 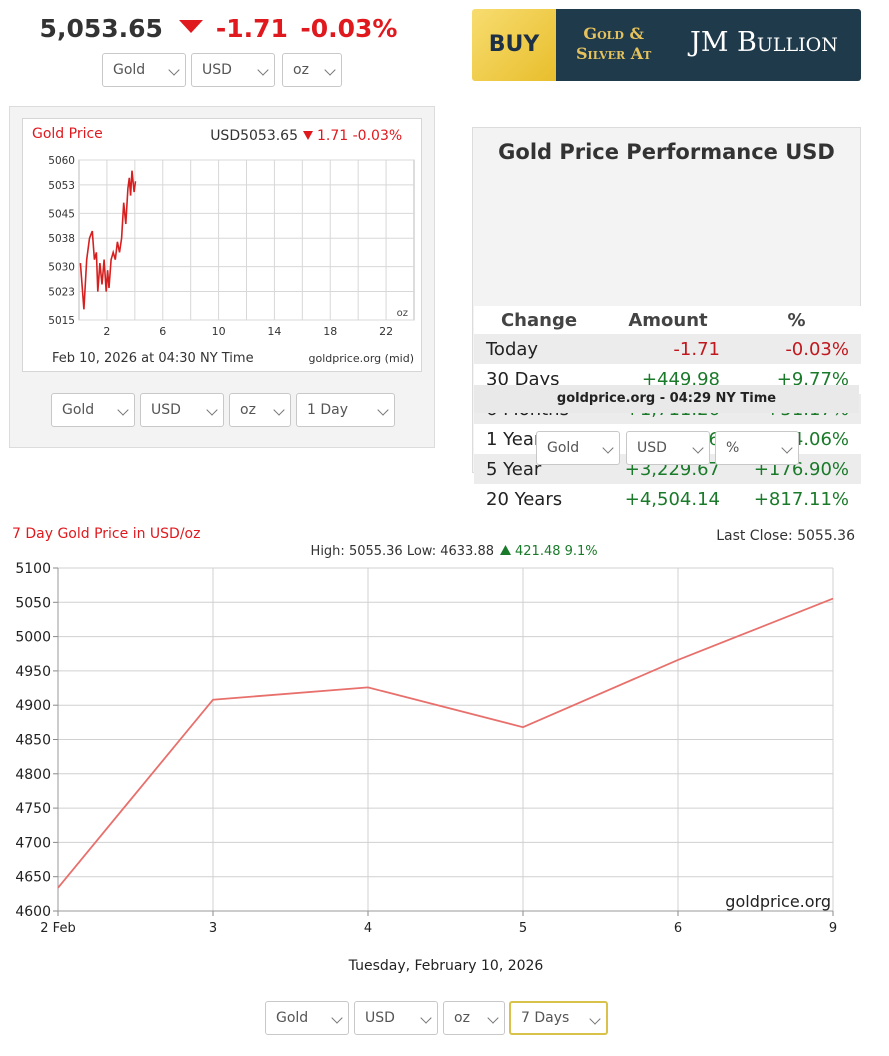 I want to click on mini-chart-caption: Feb 10, 2026 at 04:30 NY Time, so click(x=153, y=358).